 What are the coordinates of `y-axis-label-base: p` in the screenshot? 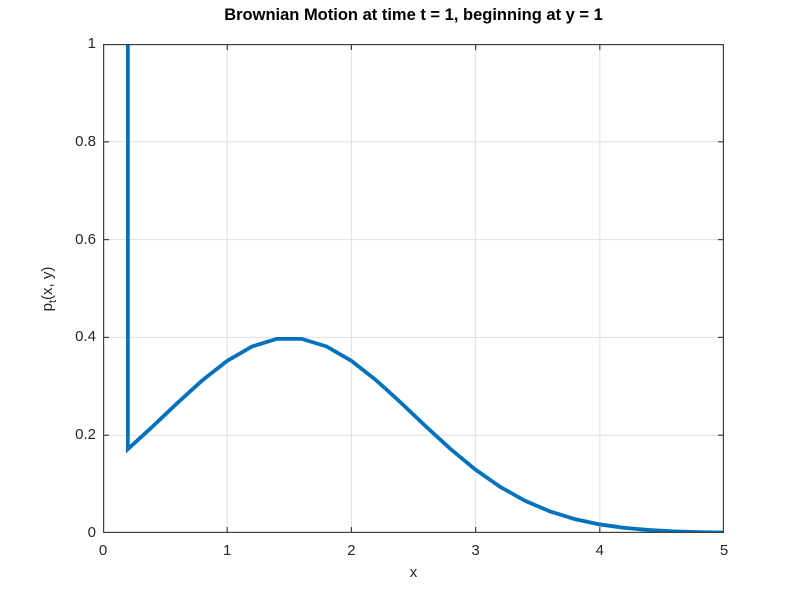 It's located at (47, 307).